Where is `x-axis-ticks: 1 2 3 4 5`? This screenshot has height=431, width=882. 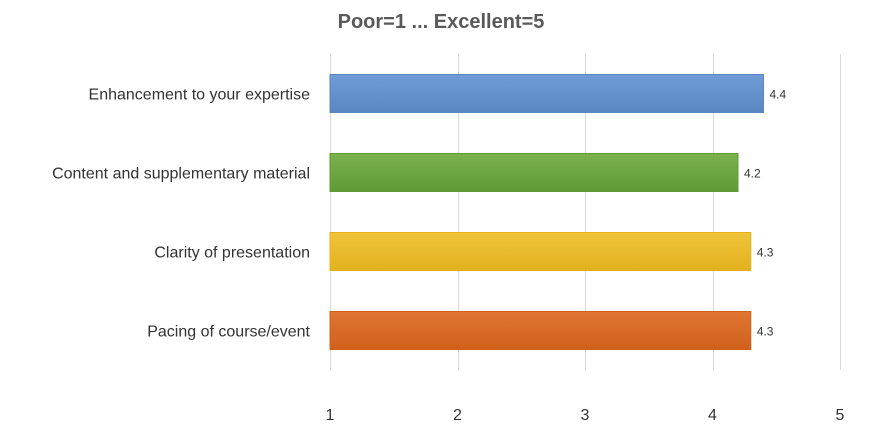
x-axis-ticks: 1 2 3 4 5 is located at coordinates (585, 415).